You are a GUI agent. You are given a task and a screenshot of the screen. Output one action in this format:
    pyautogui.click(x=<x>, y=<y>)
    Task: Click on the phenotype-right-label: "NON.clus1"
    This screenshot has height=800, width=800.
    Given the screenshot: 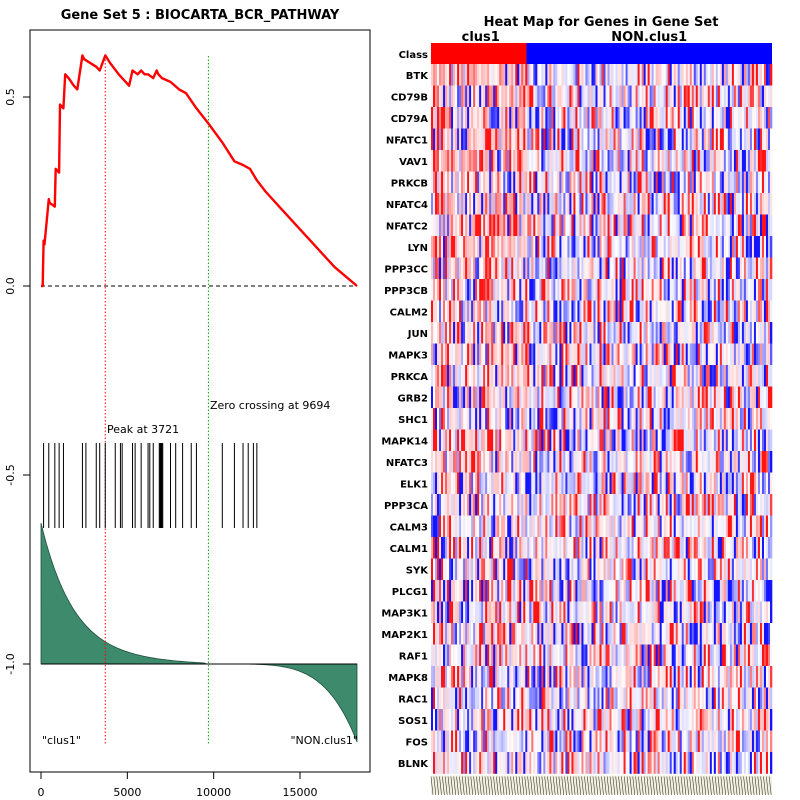 What is the action you would take?
    pyautogui.click(x=324, y=740)
    